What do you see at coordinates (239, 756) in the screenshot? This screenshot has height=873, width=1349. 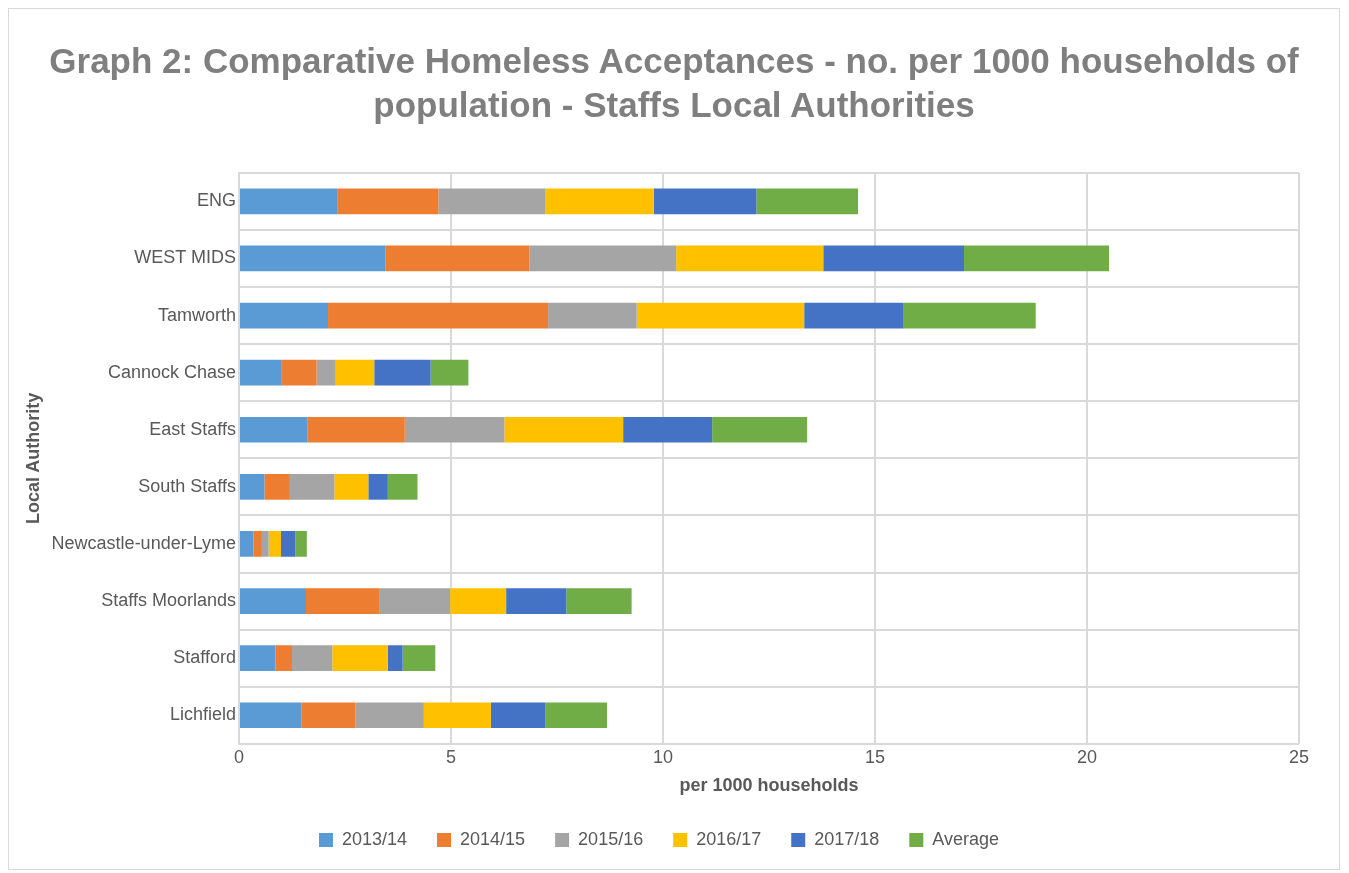 I see `x-tick-label: 0` at bounding box center [239, 756].